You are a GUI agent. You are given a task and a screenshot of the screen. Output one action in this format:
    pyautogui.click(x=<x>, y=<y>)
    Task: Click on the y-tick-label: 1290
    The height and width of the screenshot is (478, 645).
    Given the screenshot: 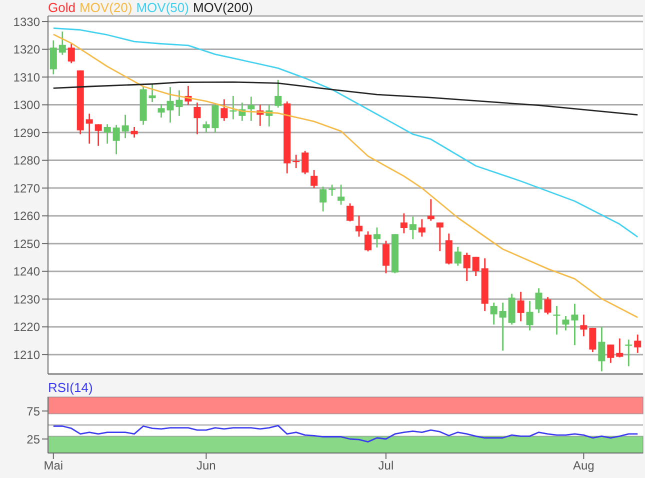 What is the action you would take?
    pyautogui.click(x=26, y=133)
    